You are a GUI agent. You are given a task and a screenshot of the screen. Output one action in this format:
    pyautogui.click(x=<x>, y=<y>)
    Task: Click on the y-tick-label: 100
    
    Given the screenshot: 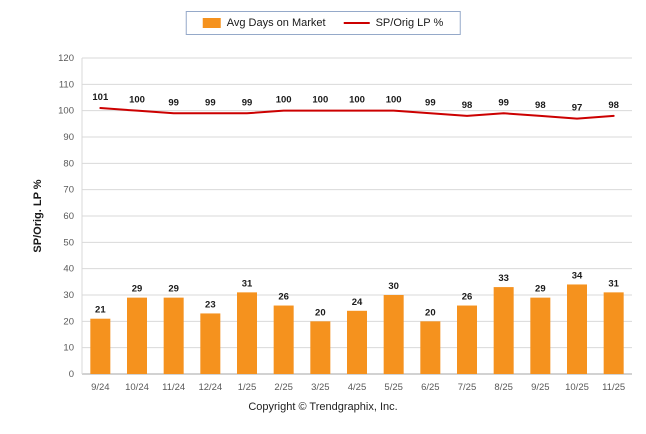 What is the action you would take?
    pyautogui.click(x=66, y=111)
    